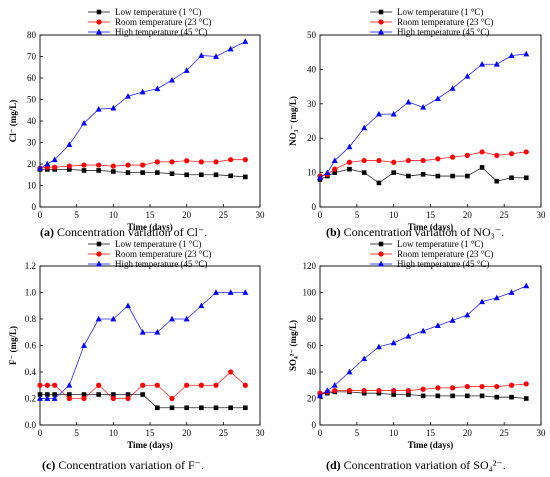 The width and height of the screenshot is (550, 477). I want to click on y-tick-label: 0.4, so click(31, 372).